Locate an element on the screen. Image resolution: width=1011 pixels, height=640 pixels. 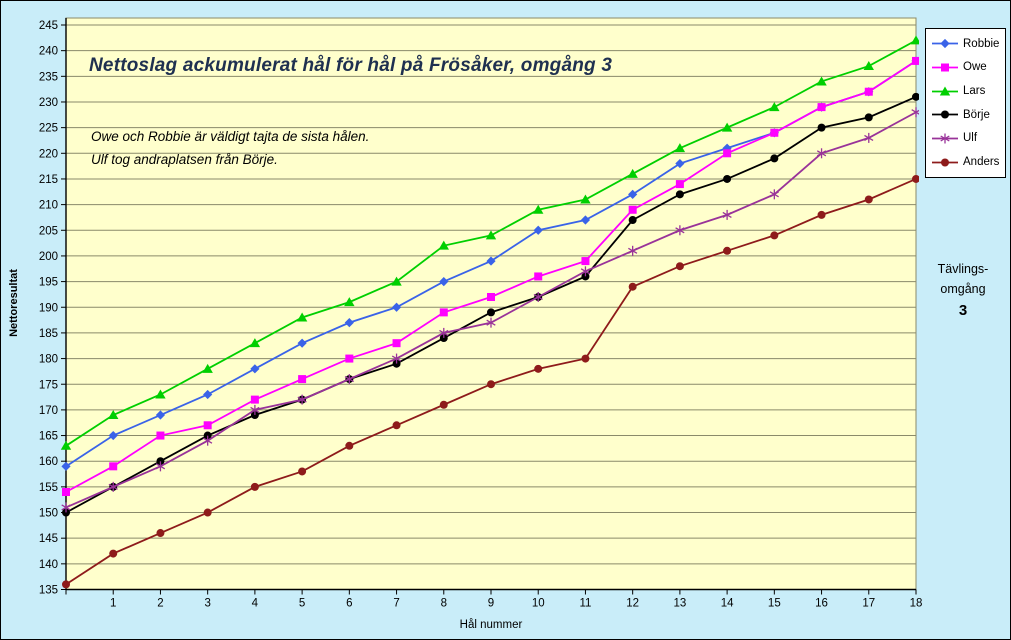
triangle-marker-icon is located at coordinates (945, 91).